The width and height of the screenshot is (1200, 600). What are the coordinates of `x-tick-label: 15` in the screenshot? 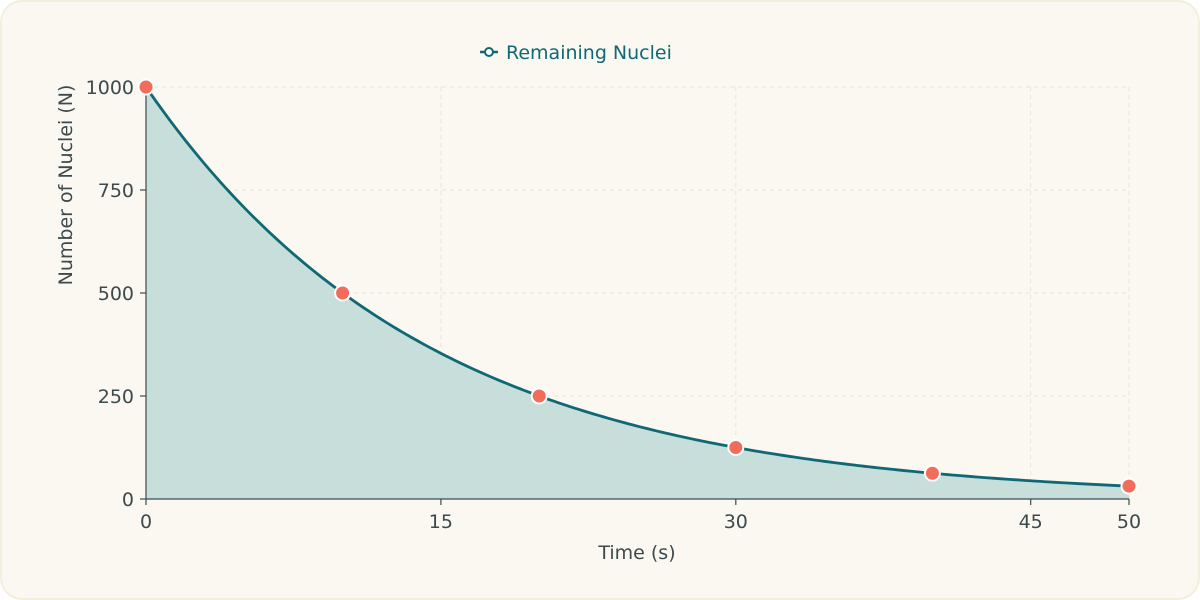 It's located at (441, 522).